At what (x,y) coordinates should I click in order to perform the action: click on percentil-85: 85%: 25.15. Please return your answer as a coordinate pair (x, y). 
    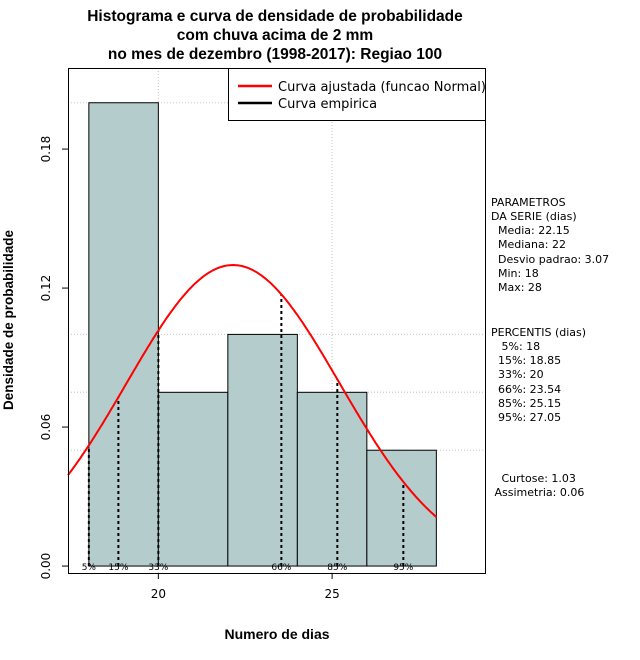
    Looking at the image, I should click on (526, 403).